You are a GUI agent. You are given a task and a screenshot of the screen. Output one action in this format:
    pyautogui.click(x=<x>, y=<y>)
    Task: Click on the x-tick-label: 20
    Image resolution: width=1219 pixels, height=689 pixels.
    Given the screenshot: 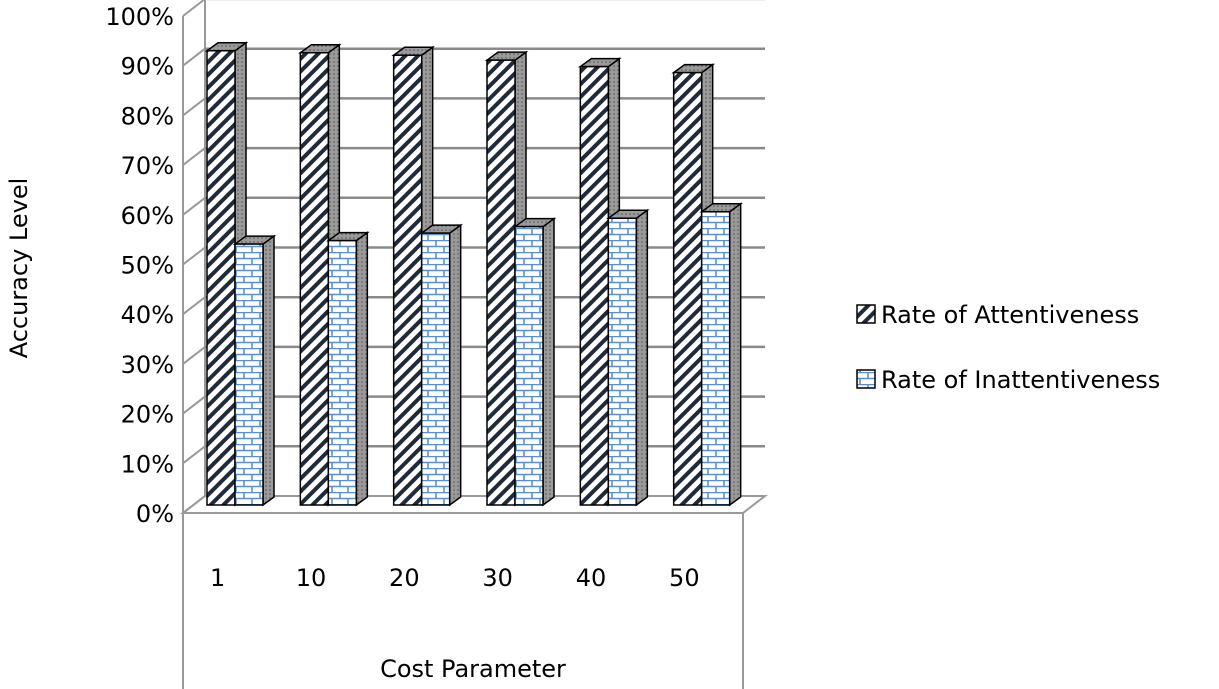 What is the action you would take?
    pyautogui.click(x=404, y=578)
    